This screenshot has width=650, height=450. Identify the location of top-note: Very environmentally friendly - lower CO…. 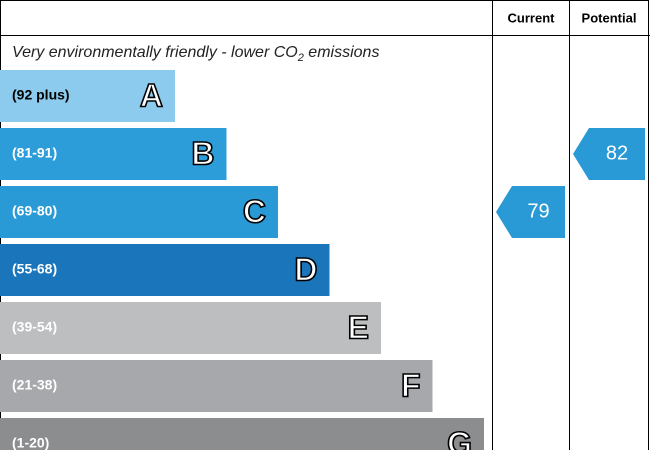
(195, 54).